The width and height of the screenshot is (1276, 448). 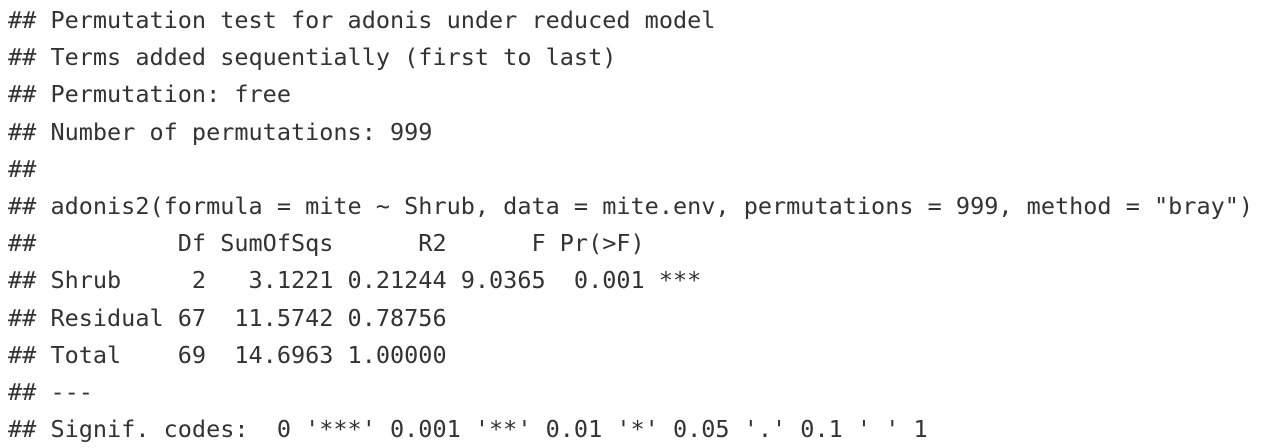 I want to click on output-line-permutation: ## Permutation: free, so click(x=149, y=94).